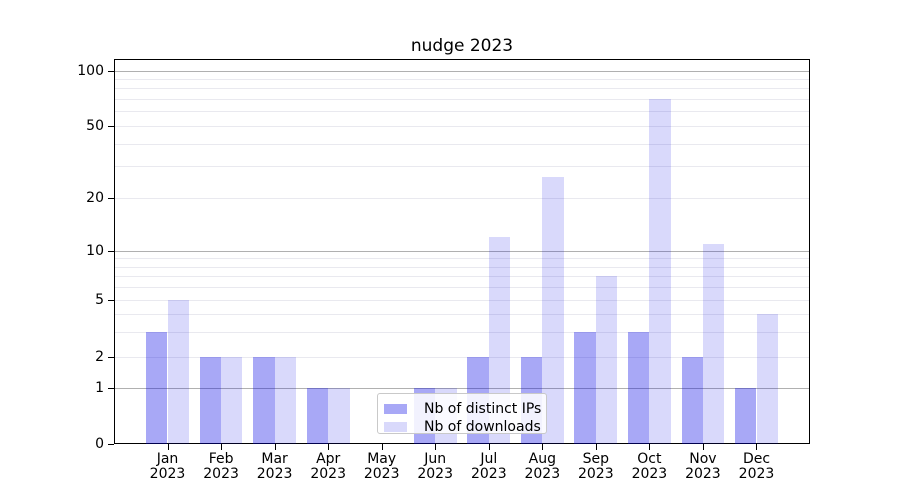 This screenshot has height=500, width=900. Describe the element at coordinates (339, 416) in the screenshot. I see `bar-downloads-apr` at that location.